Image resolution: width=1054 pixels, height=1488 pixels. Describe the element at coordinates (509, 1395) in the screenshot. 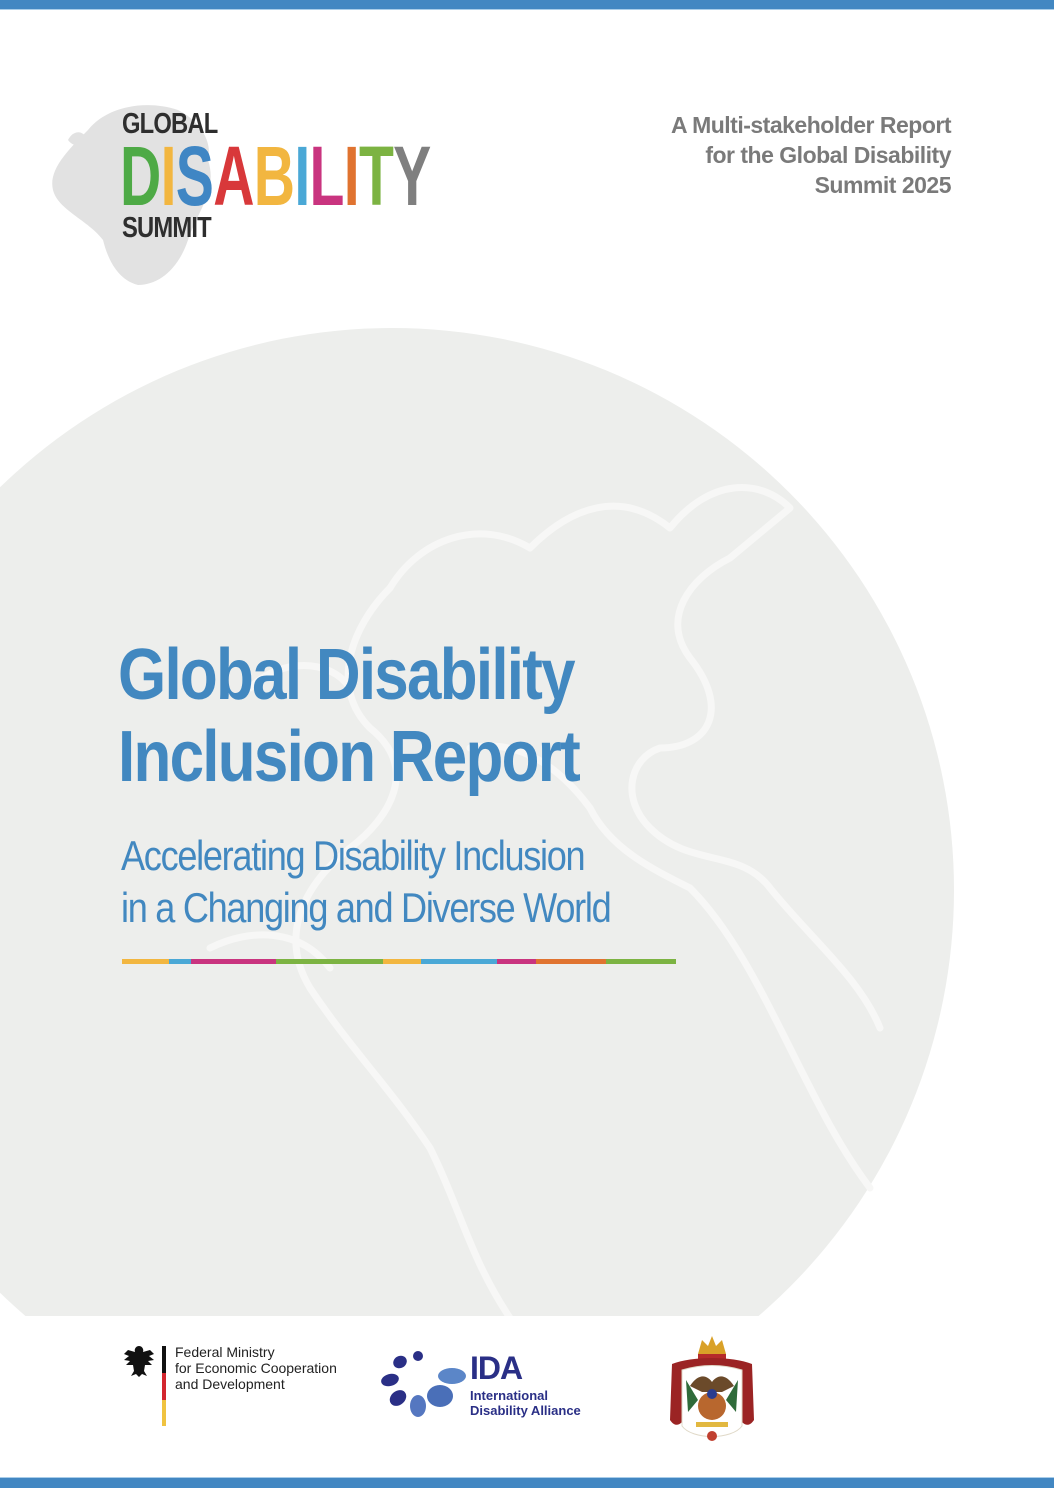

I see `ida-line: International` at that location.